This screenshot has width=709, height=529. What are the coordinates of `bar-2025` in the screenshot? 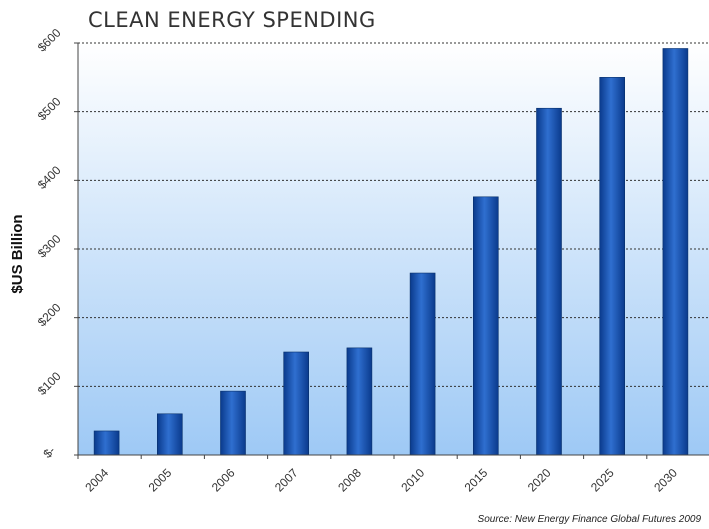 It's located at (612, 266).